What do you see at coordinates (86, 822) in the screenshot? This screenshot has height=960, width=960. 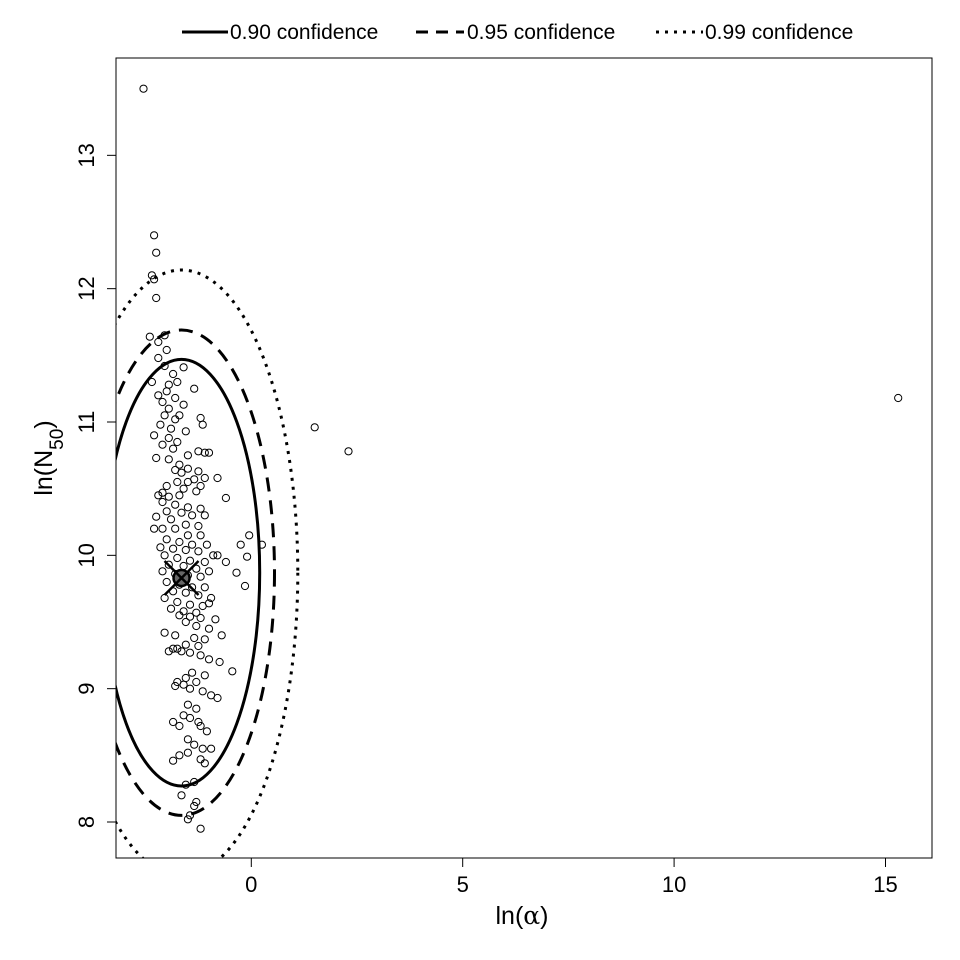 I see `y-tick-label: 8` at bounding box center [86, 822].